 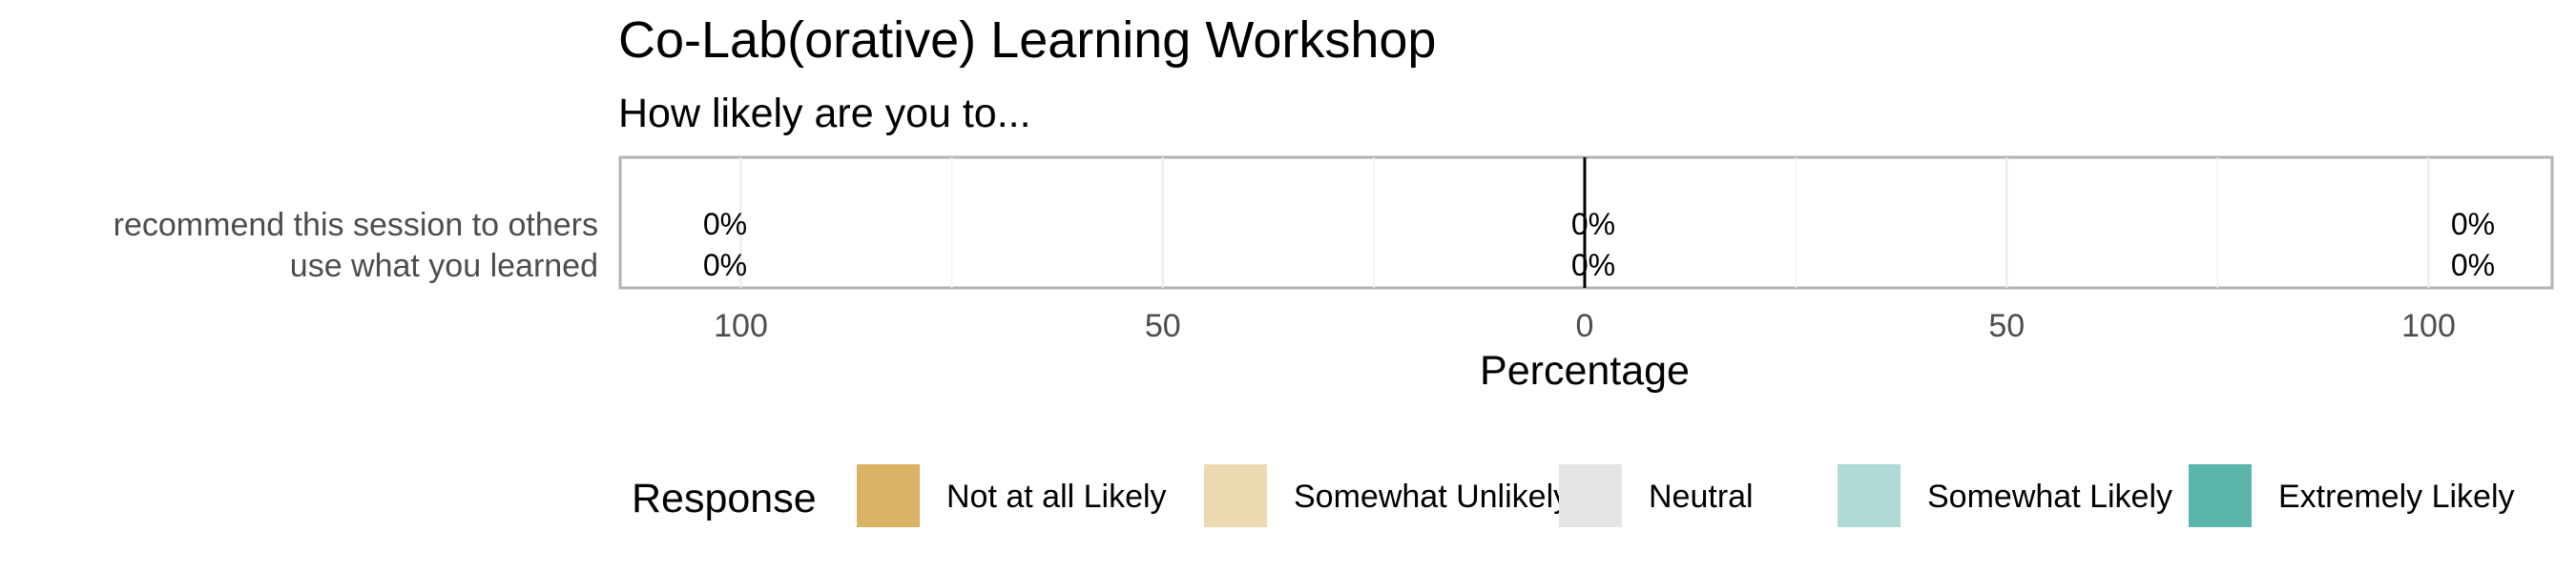 I want to click on legend-label: Neutral, so click(x=1701, y=497).